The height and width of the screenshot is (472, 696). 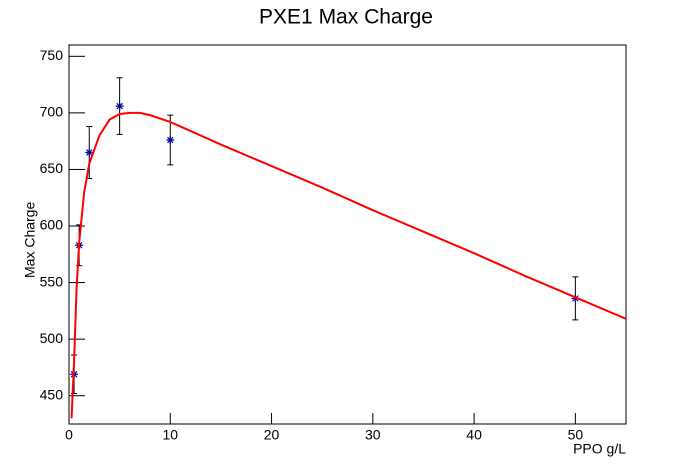 I want to click on x-tick-label: 20, so click(x=272, y=435).